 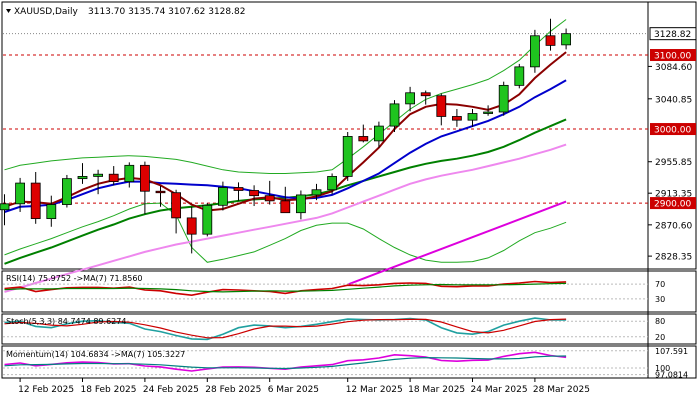 What do you see at coordinates (95, 354) in the screenshot?
I see `momentum-title: Momentum(14) 104.6834 ->MA(7) 105.3227` at bounding box center [95, 354].